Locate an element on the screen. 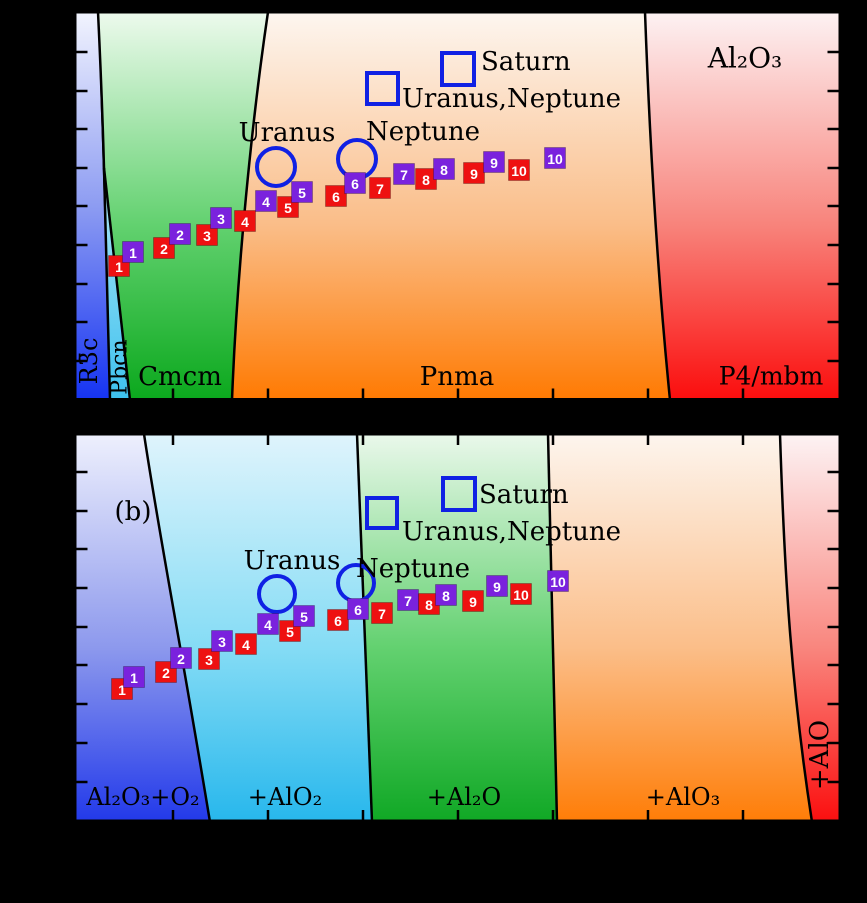 This screenshot has height=903, width=867. legend-label-uranus-neptune-a: Uranus,Neptune is located at coordinates (511, 99).